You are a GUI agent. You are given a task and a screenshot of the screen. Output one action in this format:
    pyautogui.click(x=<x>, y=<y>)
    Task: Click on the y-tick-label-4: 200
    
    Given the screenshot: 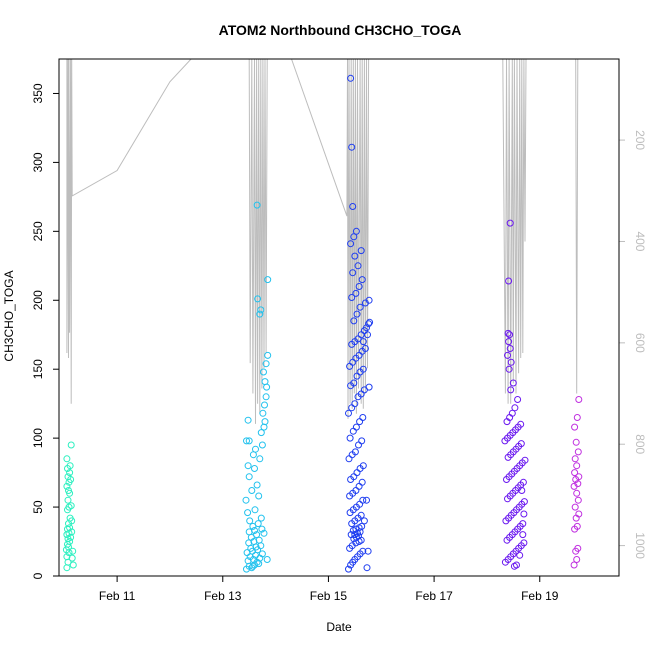 What is the action you would take?
    pyautogui.click(x=38, y=300)
    